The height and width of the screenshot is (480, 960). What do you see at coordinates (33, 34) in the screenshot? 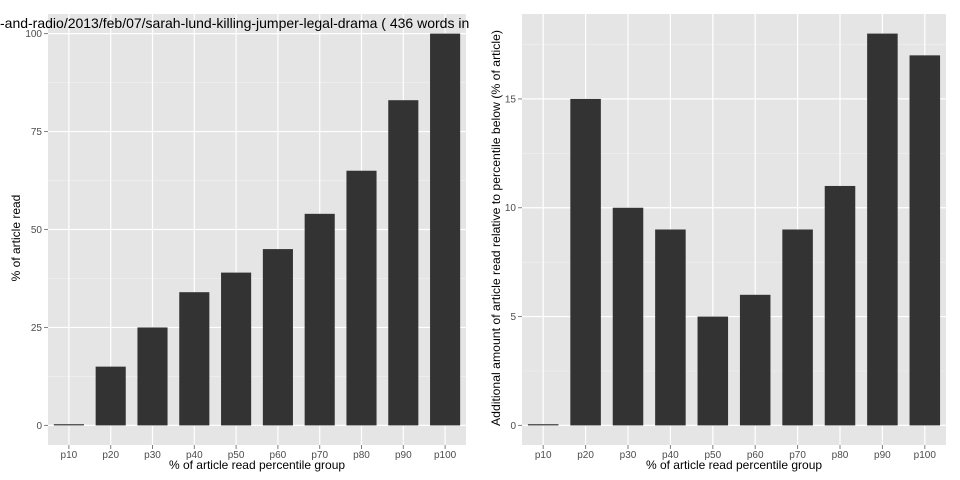
I see `y-tick-label: 100` at bounding box center [33, 34].